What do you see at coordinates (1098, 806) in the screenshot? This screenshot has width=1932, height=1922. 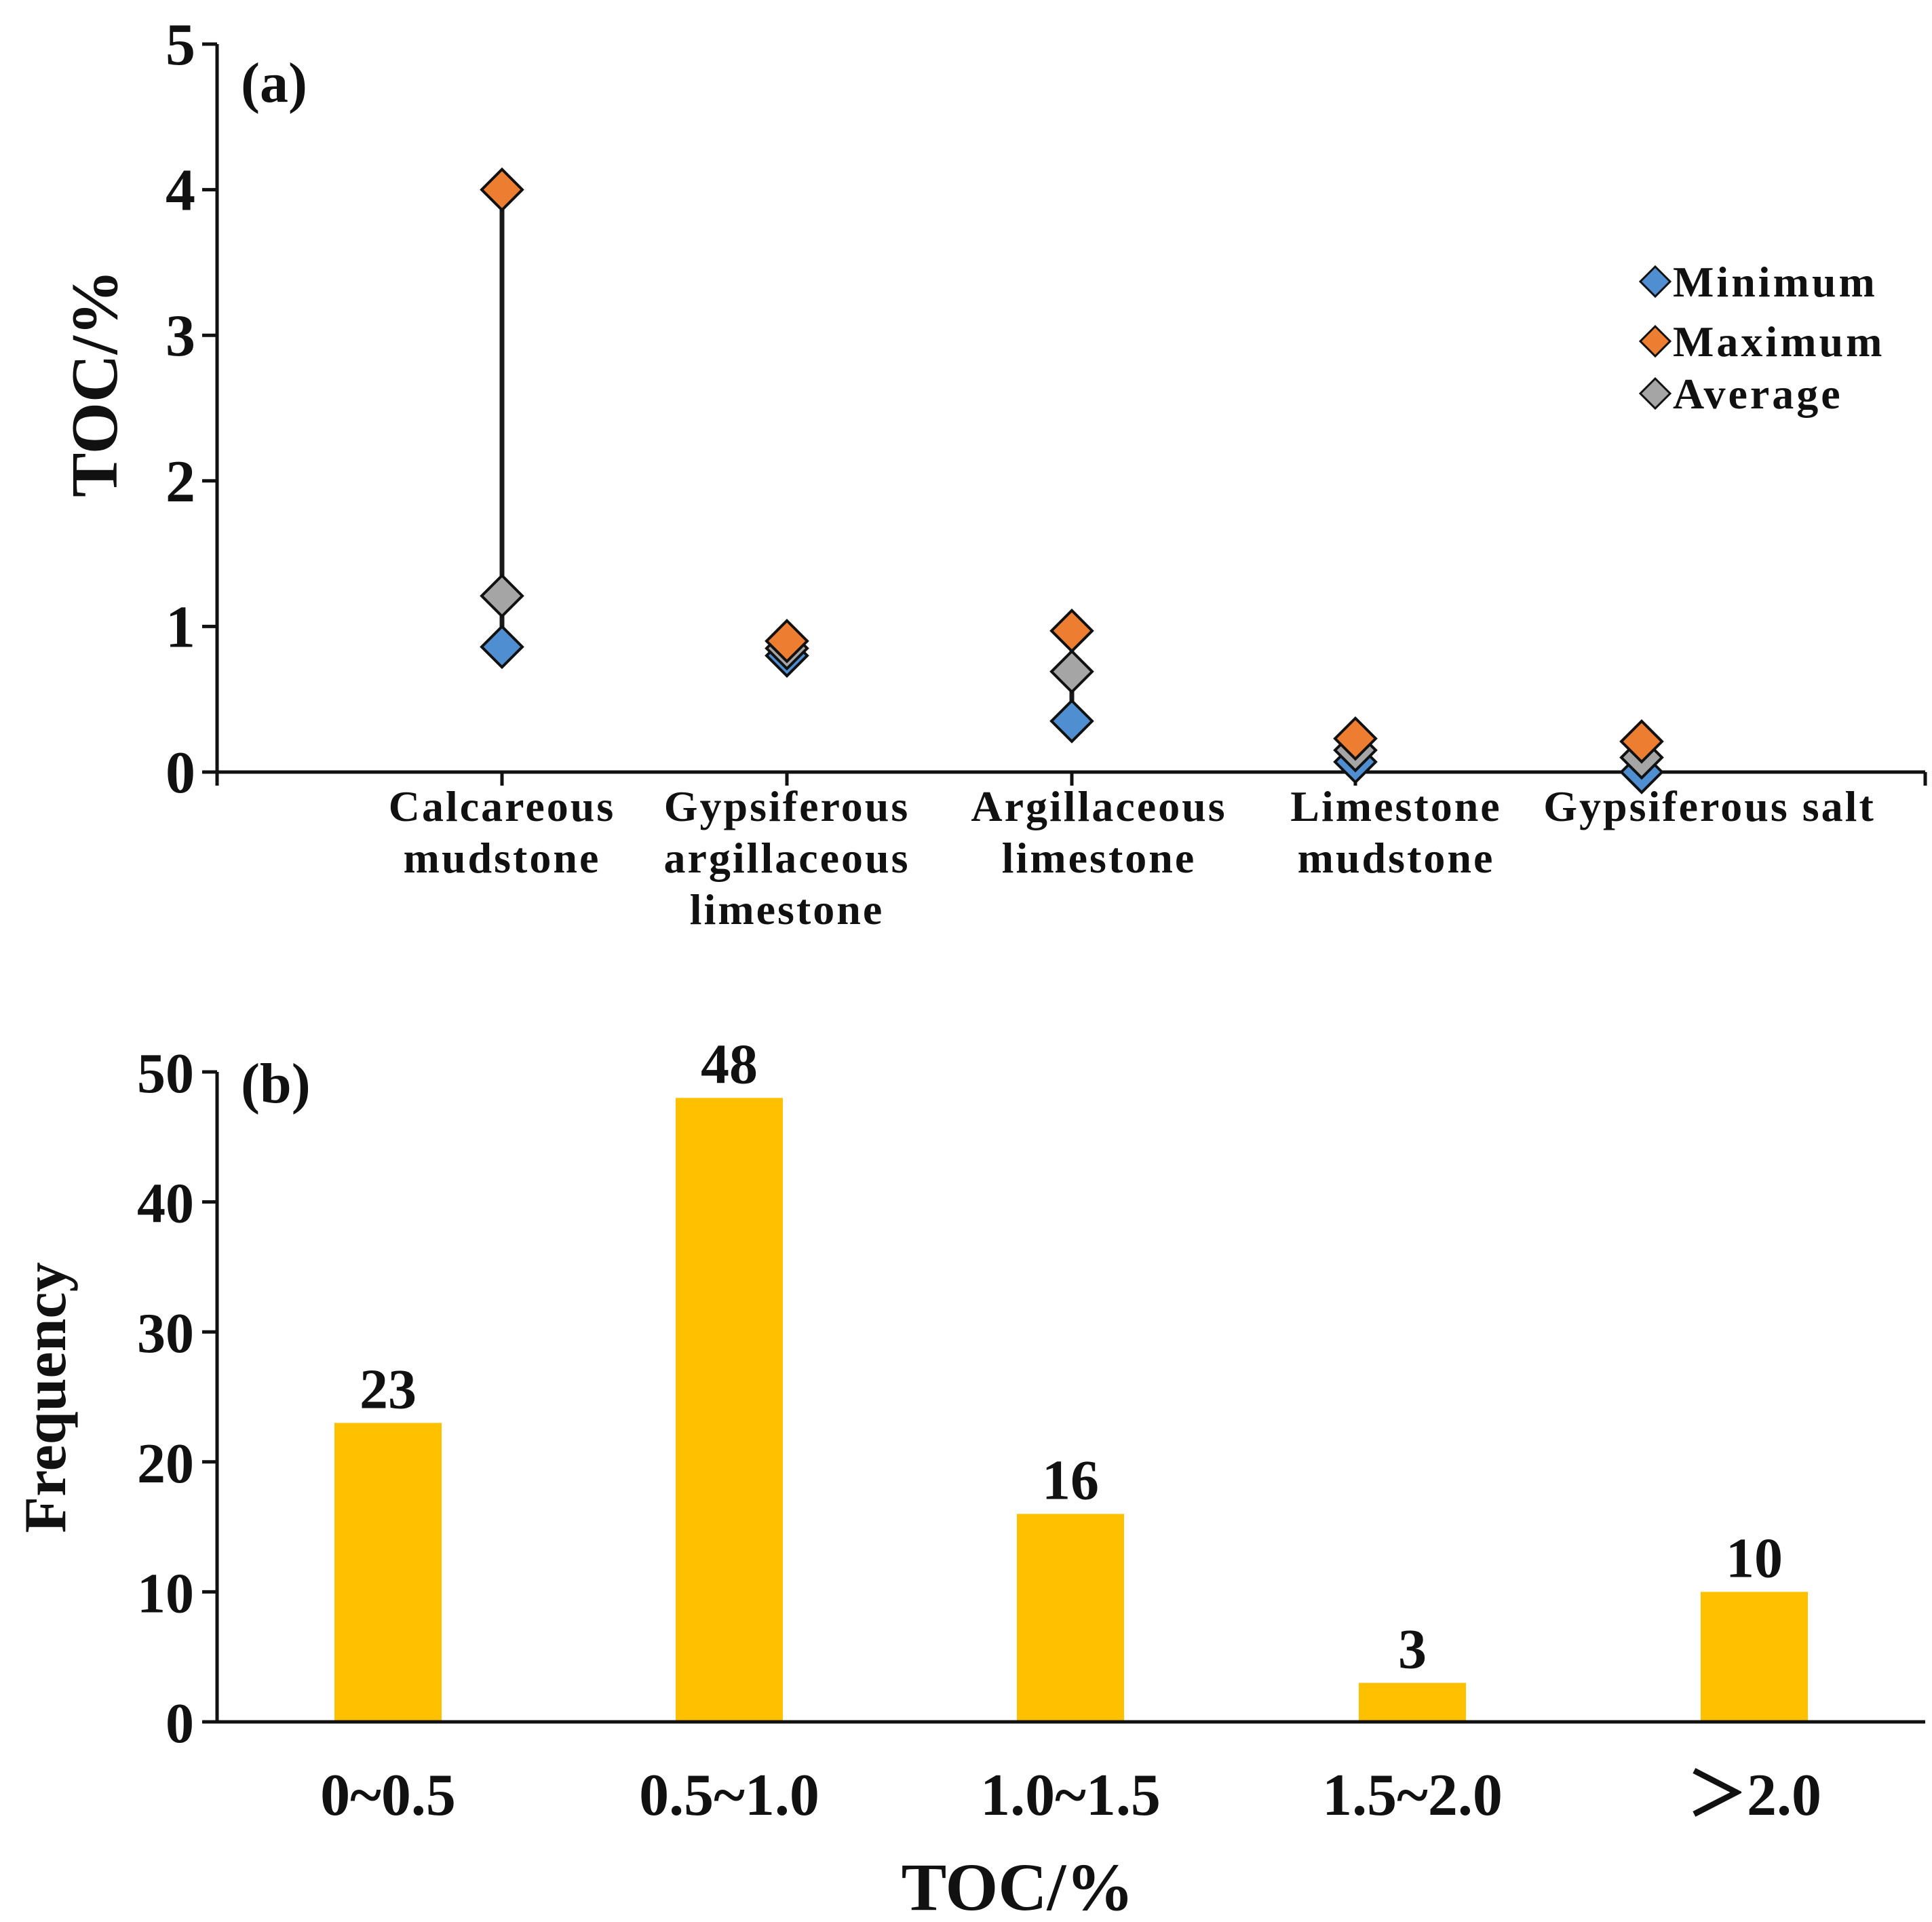 I see `panel-a-category-label: Argillaceous` at bounding box center [1098, 806].